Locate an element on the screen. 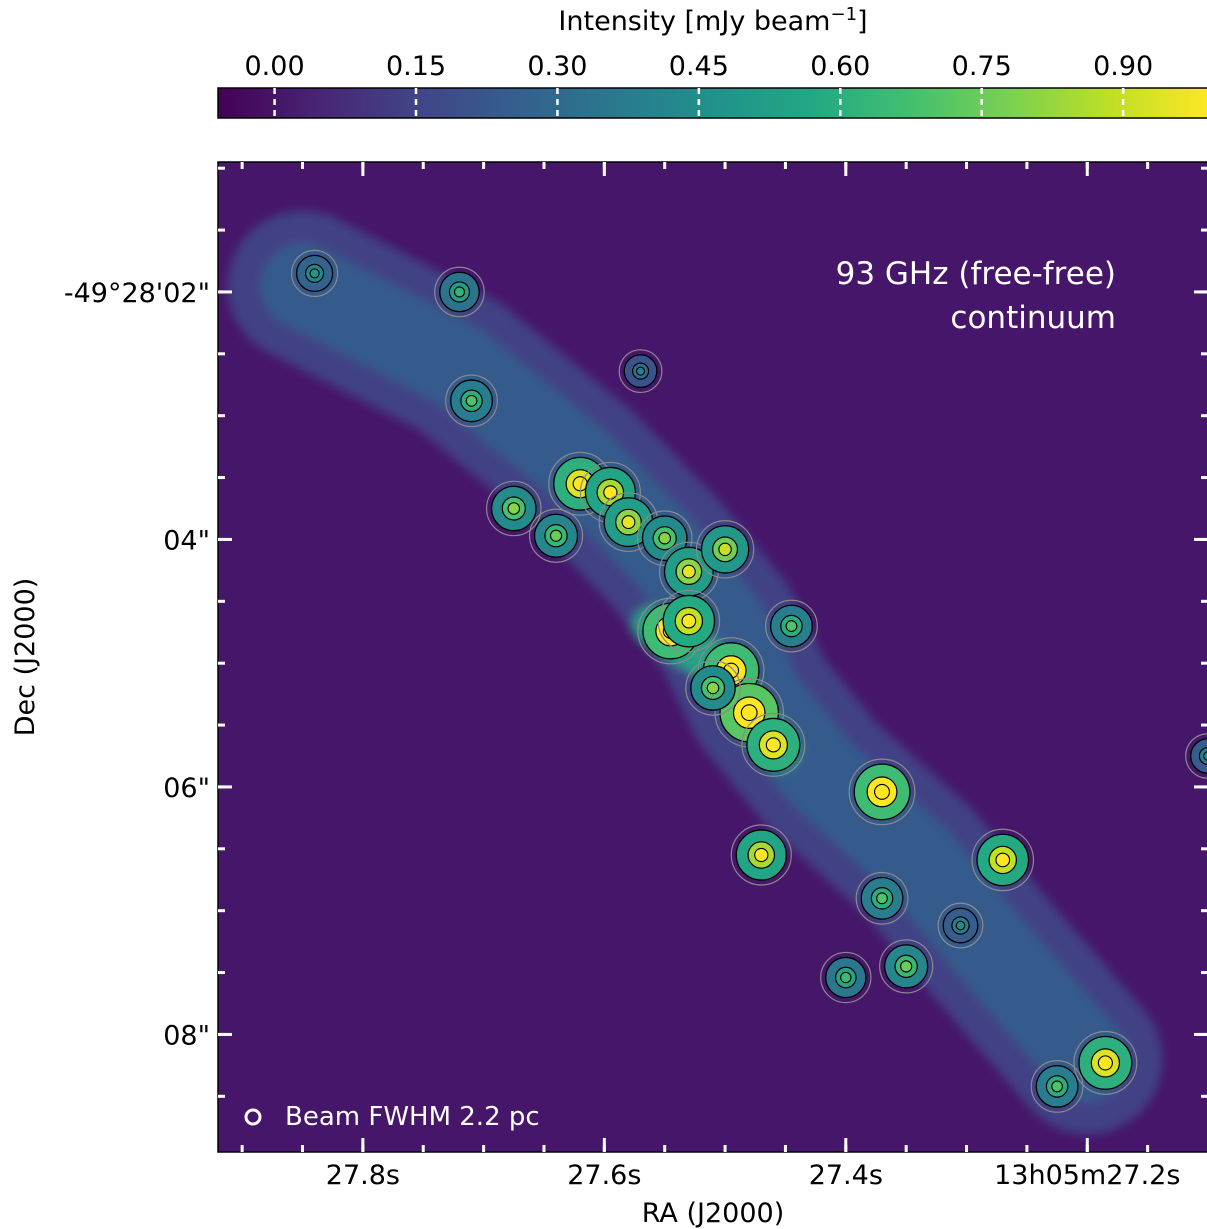 The width and height of the screenshot is (1207, 1229). y-tick-label: 04" is located at coordinates (186, 540).